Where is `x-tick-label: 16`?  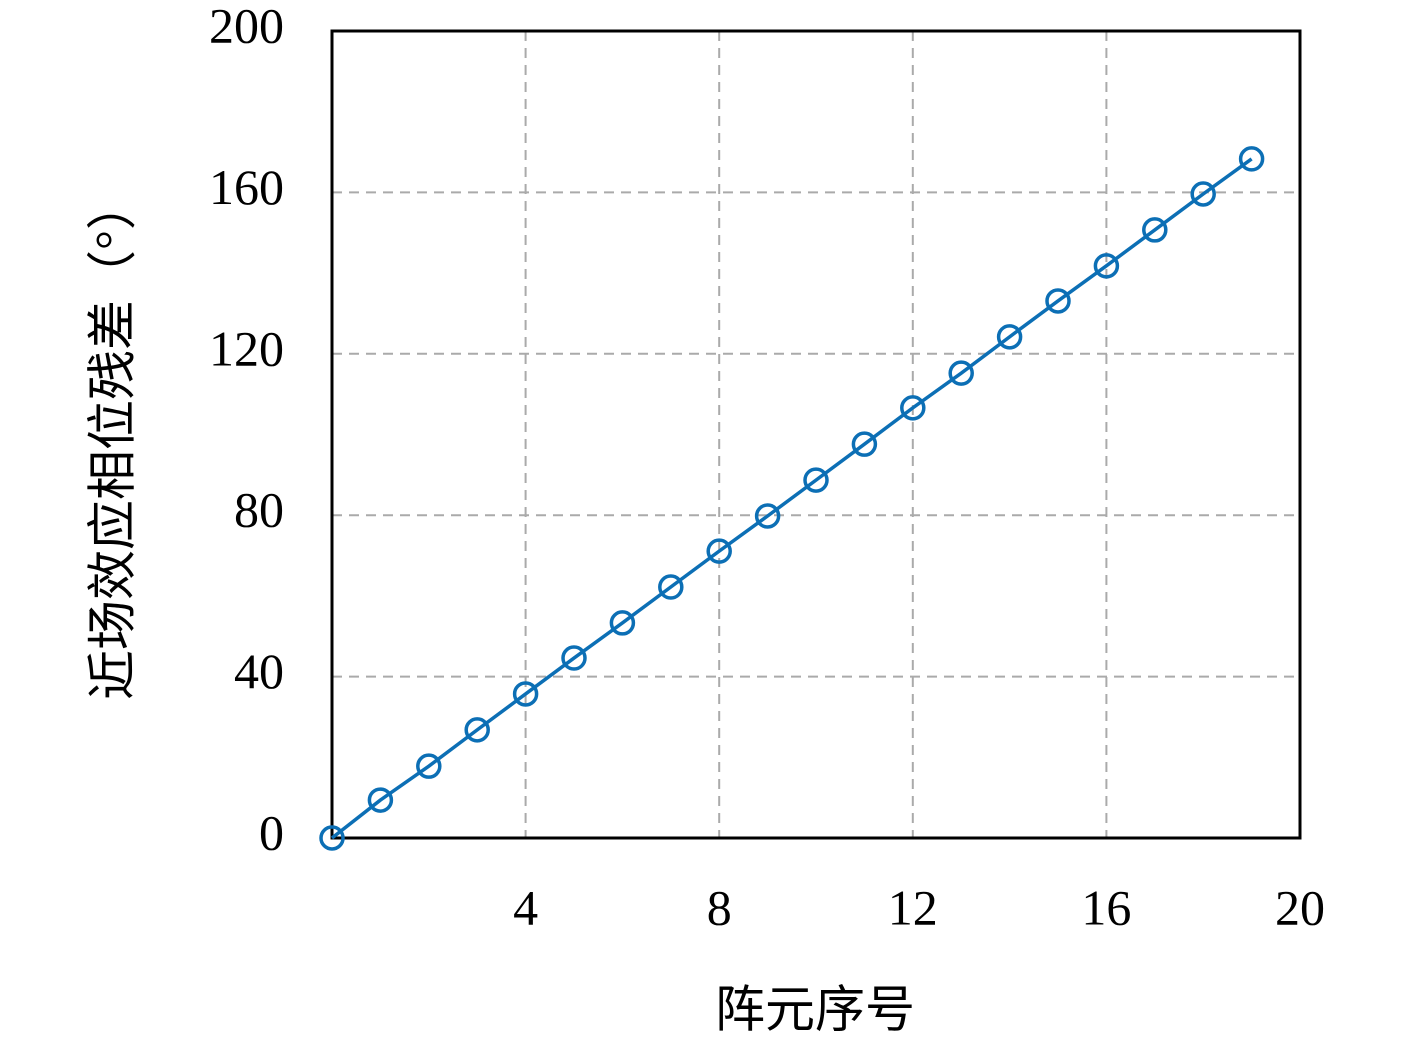
x-tick-label: 16 is located at coordinates (1106, 907).